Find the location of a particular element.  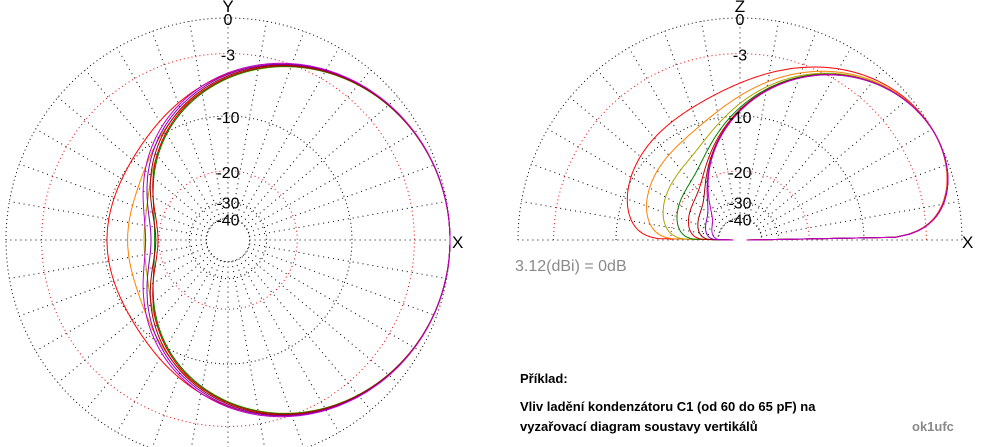

pattern-curve is located at coordinates (828, 157).